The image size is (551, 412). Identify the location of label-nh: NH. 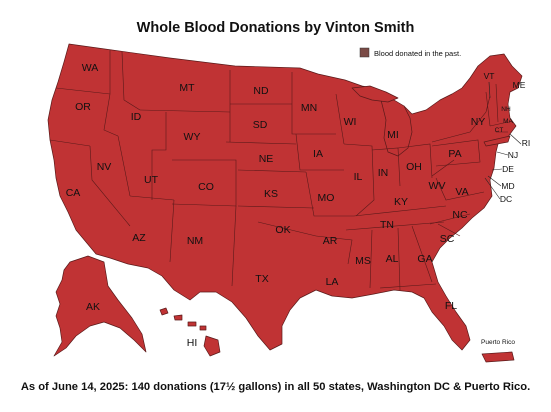
(506, 109).